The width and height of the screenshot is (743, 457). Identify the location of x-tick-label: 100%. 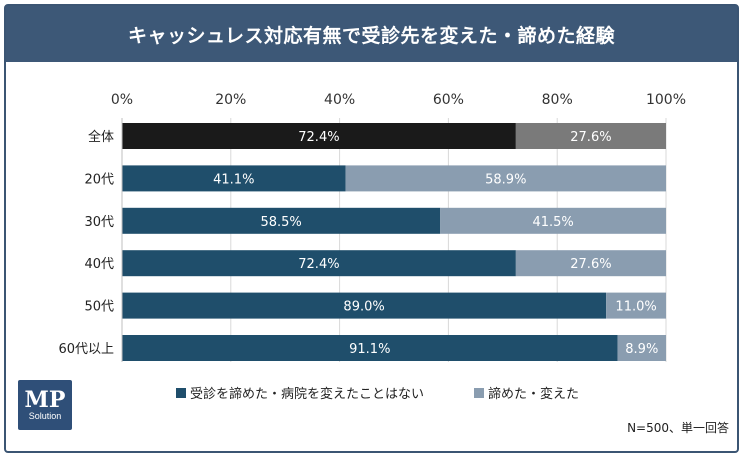
(666, 100).